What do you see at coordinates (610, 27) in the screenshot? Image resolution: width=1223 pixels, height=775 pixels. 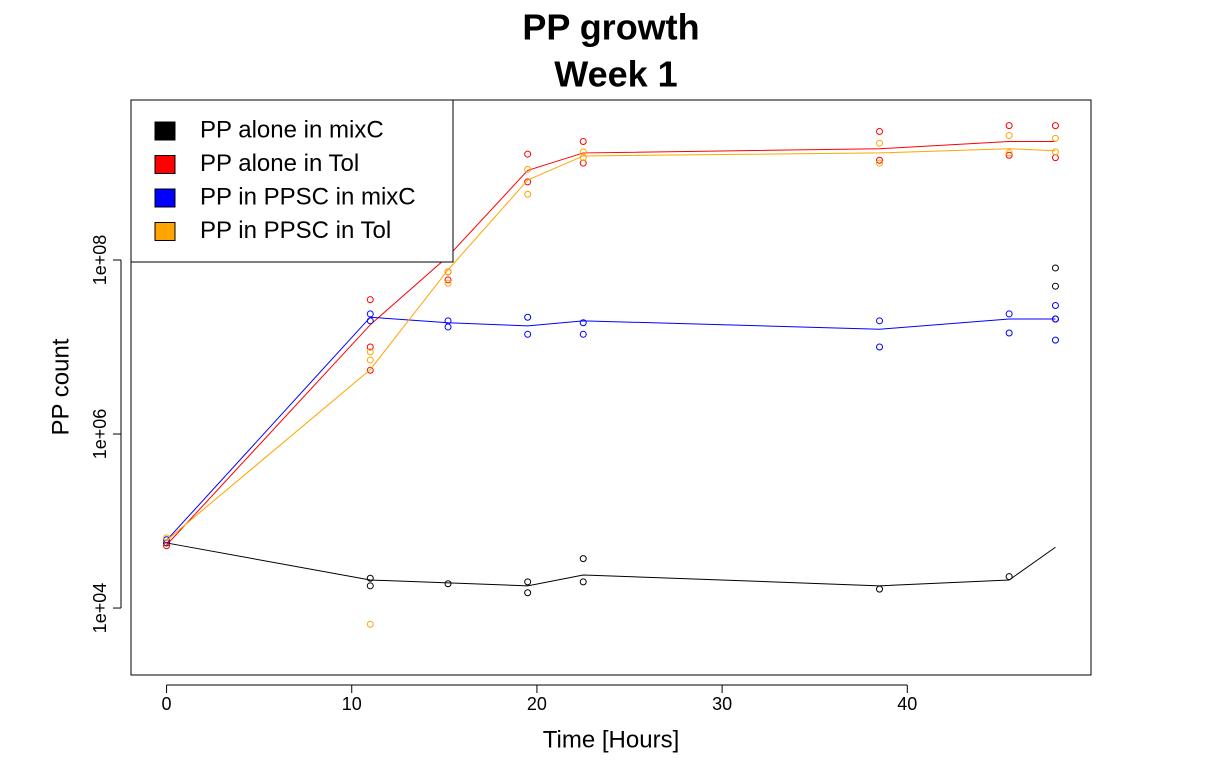 I see `chart-title: PP growth` at bounding box center [610, 27].